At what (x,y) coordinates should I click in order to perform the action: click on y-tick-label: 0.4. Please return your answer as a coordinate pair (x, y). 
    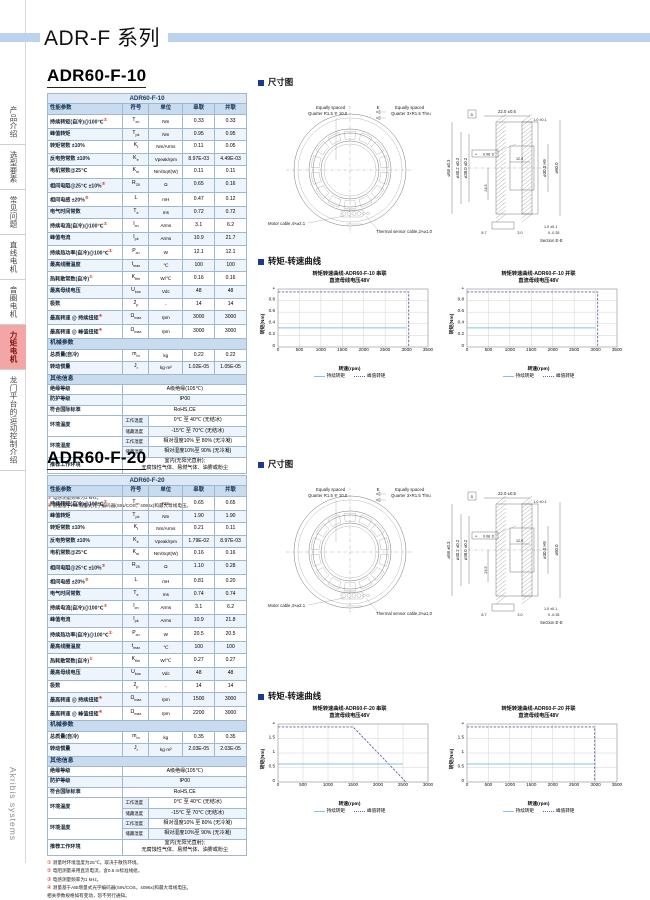
    Looking at the image, I should click on (272, 322).